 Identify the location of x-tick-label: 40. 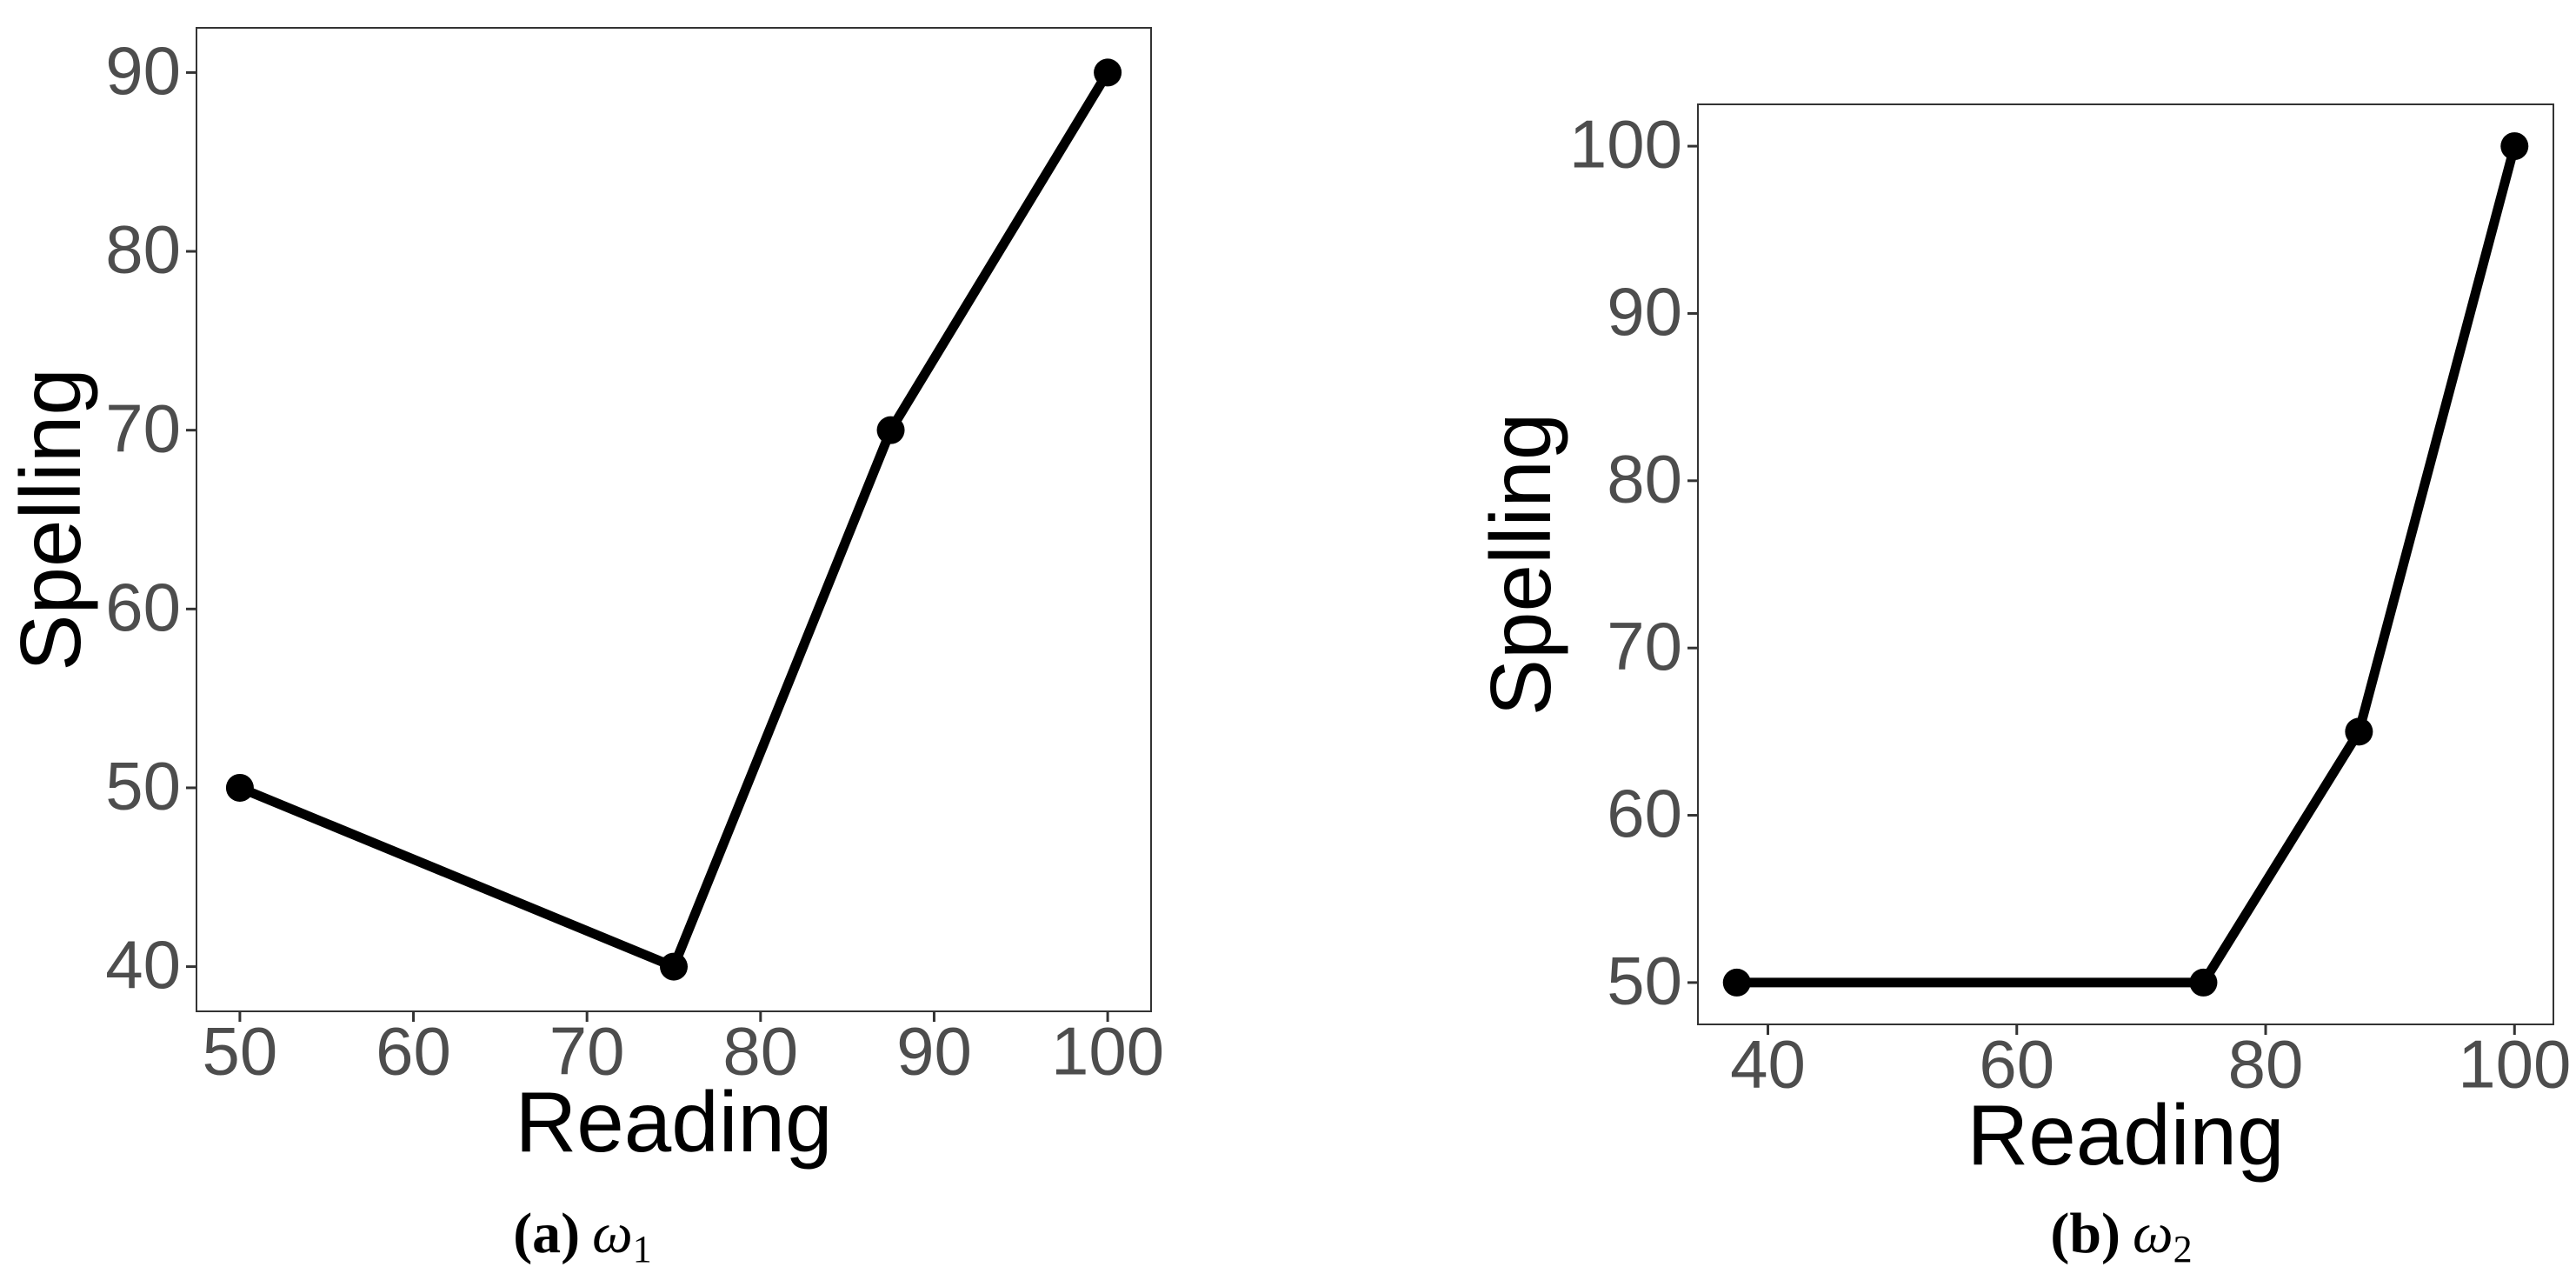
(1768, 1064).